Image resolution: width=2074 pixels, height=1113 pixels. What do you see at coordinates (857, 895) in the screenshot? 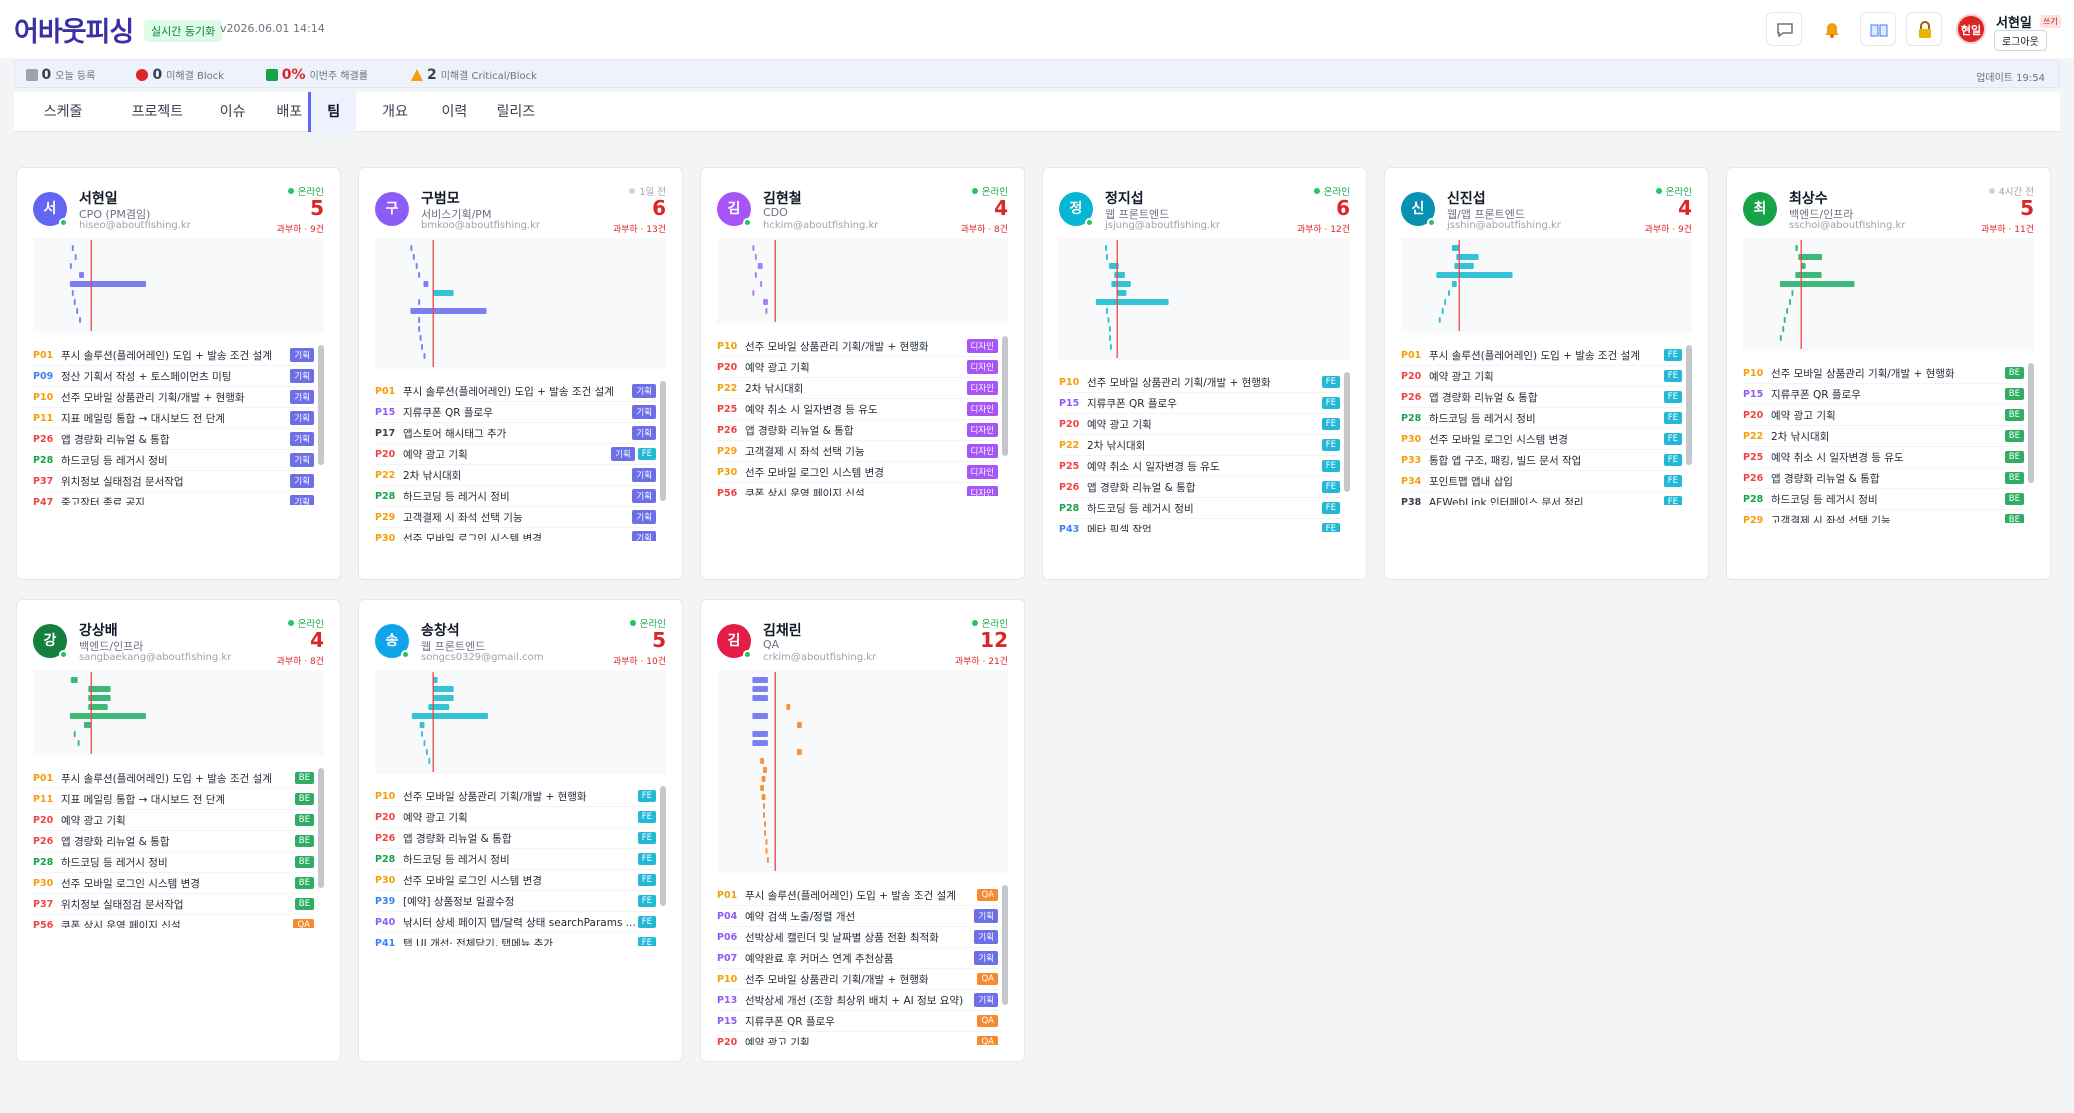
I see `task-row: P01 푸시 솔루션(플레어레인) 도입 + 발송 조건 설계 QA` at bounding box center [857, 895].